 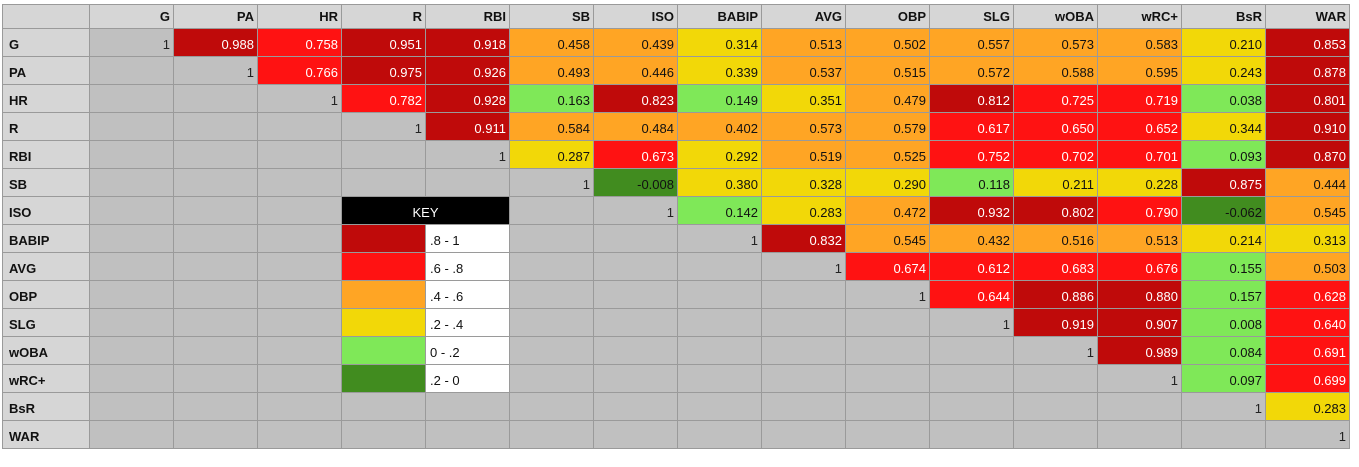 I want to click on correlation-cell: 0.155, so click(x=1224, y=267).